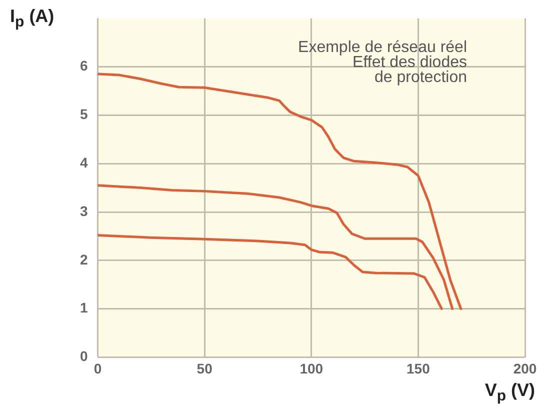  What do you see at coordinates (84, 259) in the screenshot?
I see `y-tick-label: 2` at bounding box center [84, 259].